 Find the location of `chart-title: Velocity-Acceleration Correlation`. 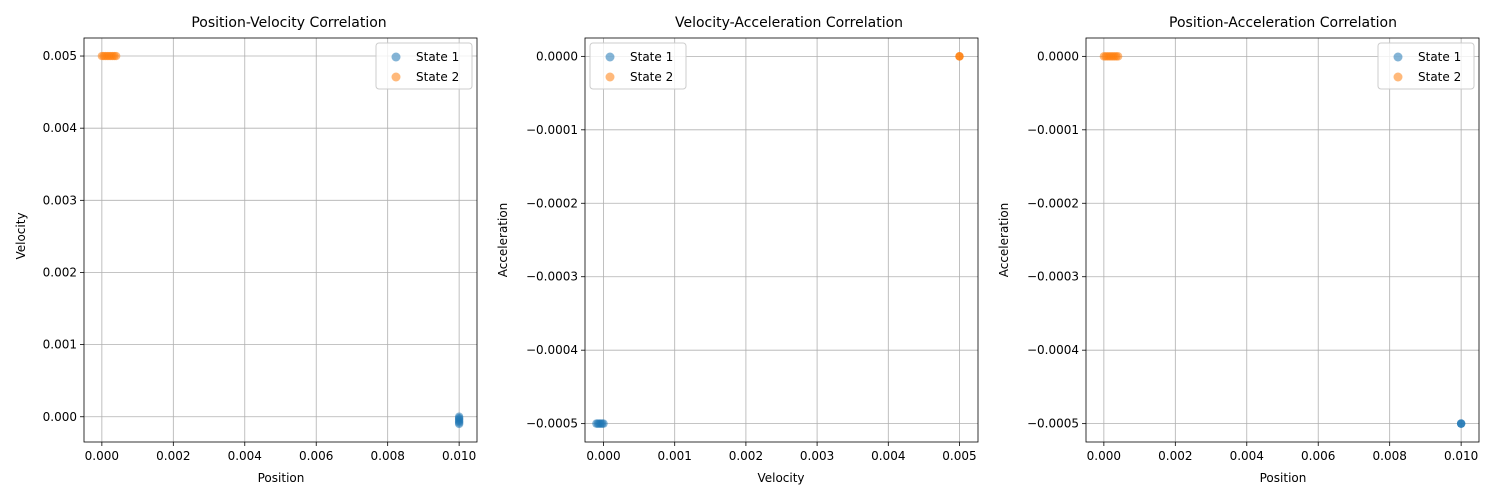

chart-title: Velocity-Acceleration Correlation is located at coordinates (789, 23).